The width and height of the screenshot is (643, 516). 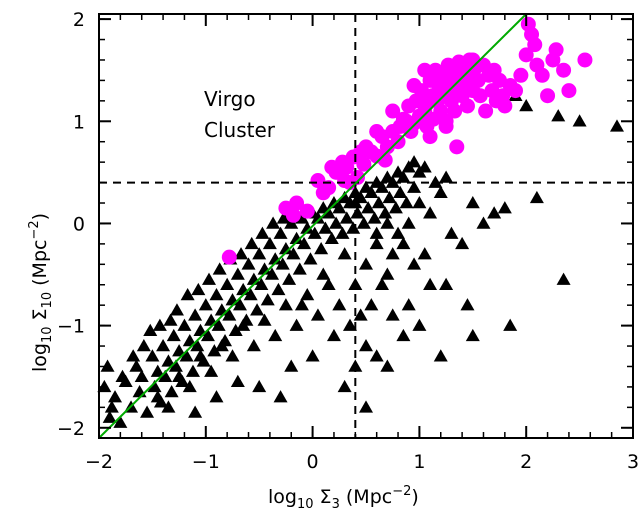 I want to click on y-tick-label: 0, so click(x=79, y=224).